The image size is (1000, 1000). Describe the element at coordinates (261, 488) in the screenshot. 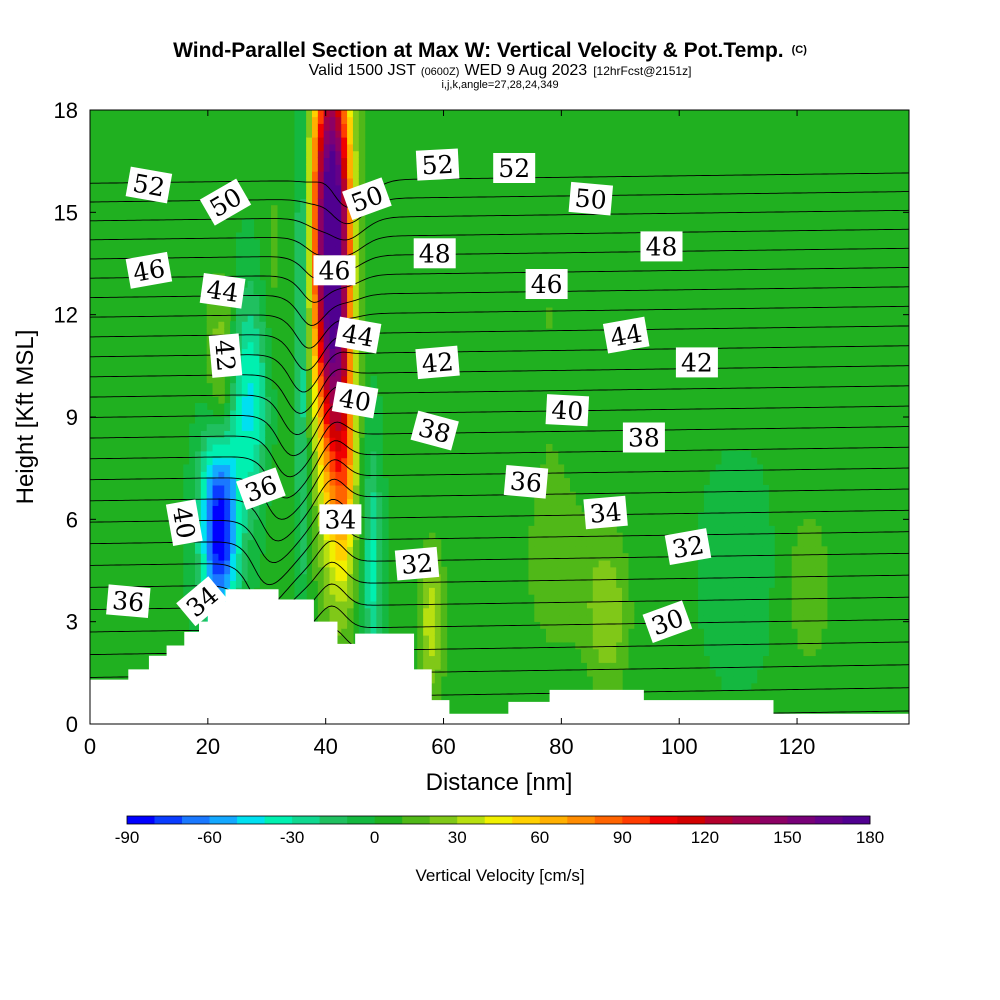

I see `isentrope-label: 36` at that location.